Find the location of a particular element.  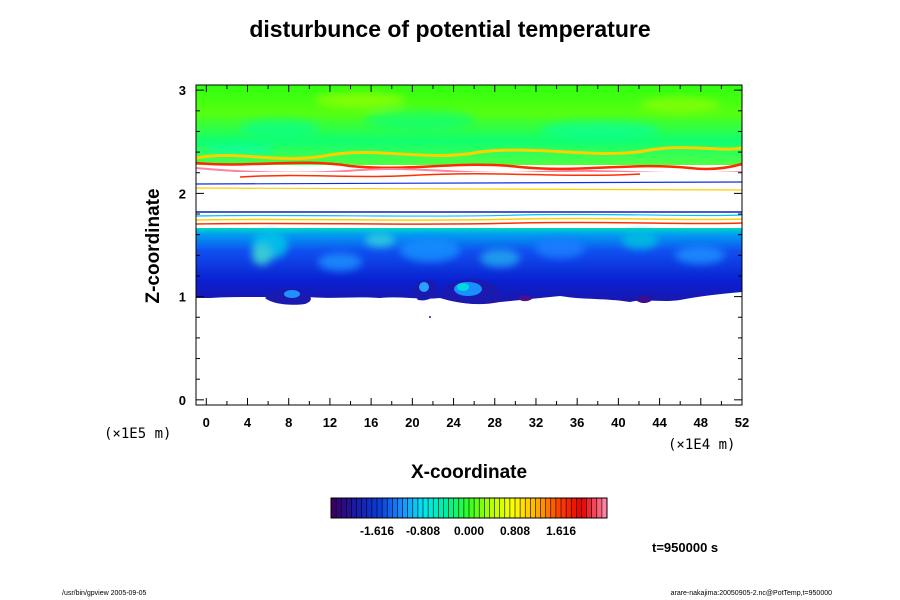

colorbar-tick-label: -1.616 is located at coordinates (377, 531).